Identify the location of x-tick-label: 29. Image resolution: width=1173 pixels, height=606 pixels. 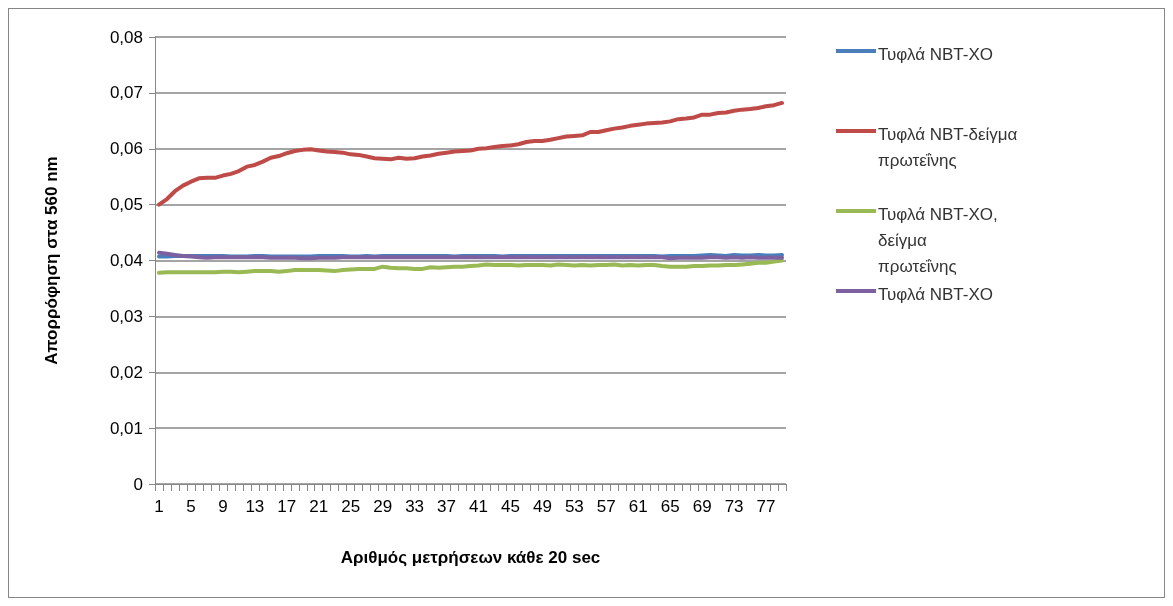
(383, 506).